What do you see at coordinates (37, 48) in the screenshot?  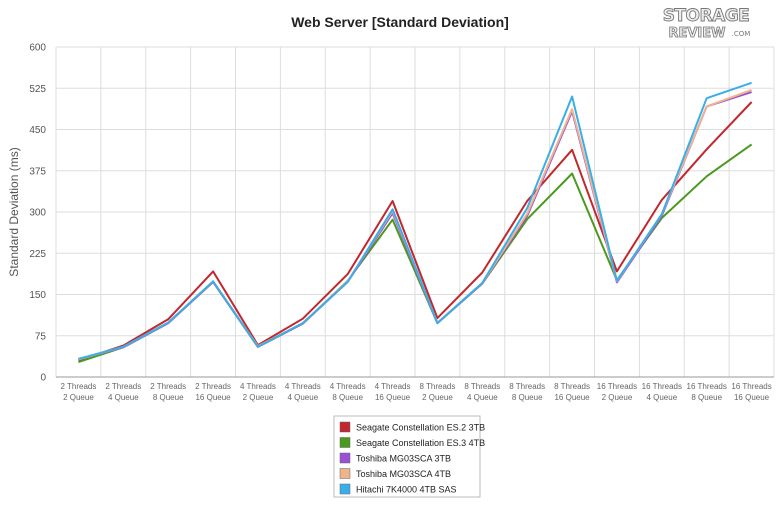 I see `y-tick-label: 600` at bounding box center [37, 48].